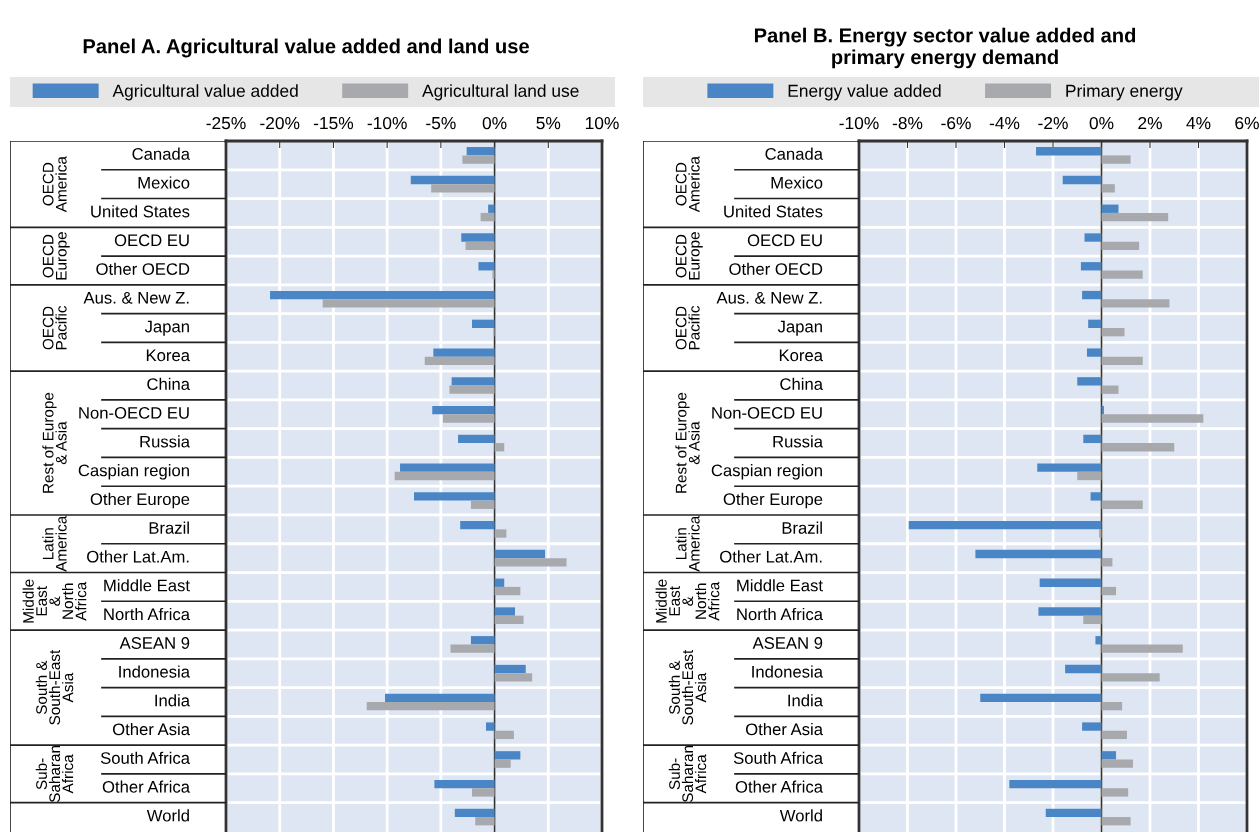 The height and width of the screenshot is (832, 1259). Describe the element at coordinates (54, 327) in the screenshot. I see `text: OECD Pacific` at that location.